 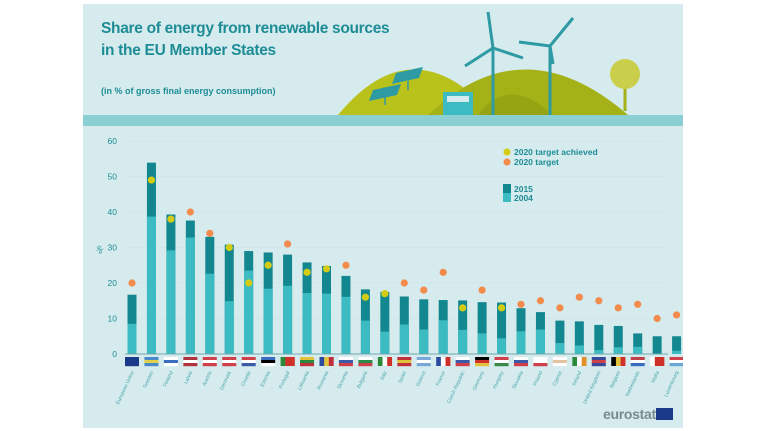 What do you see at coordinates (441, 378) in the screenshot?
I see `x-tick-label: France` at bounding box center [441, 378].